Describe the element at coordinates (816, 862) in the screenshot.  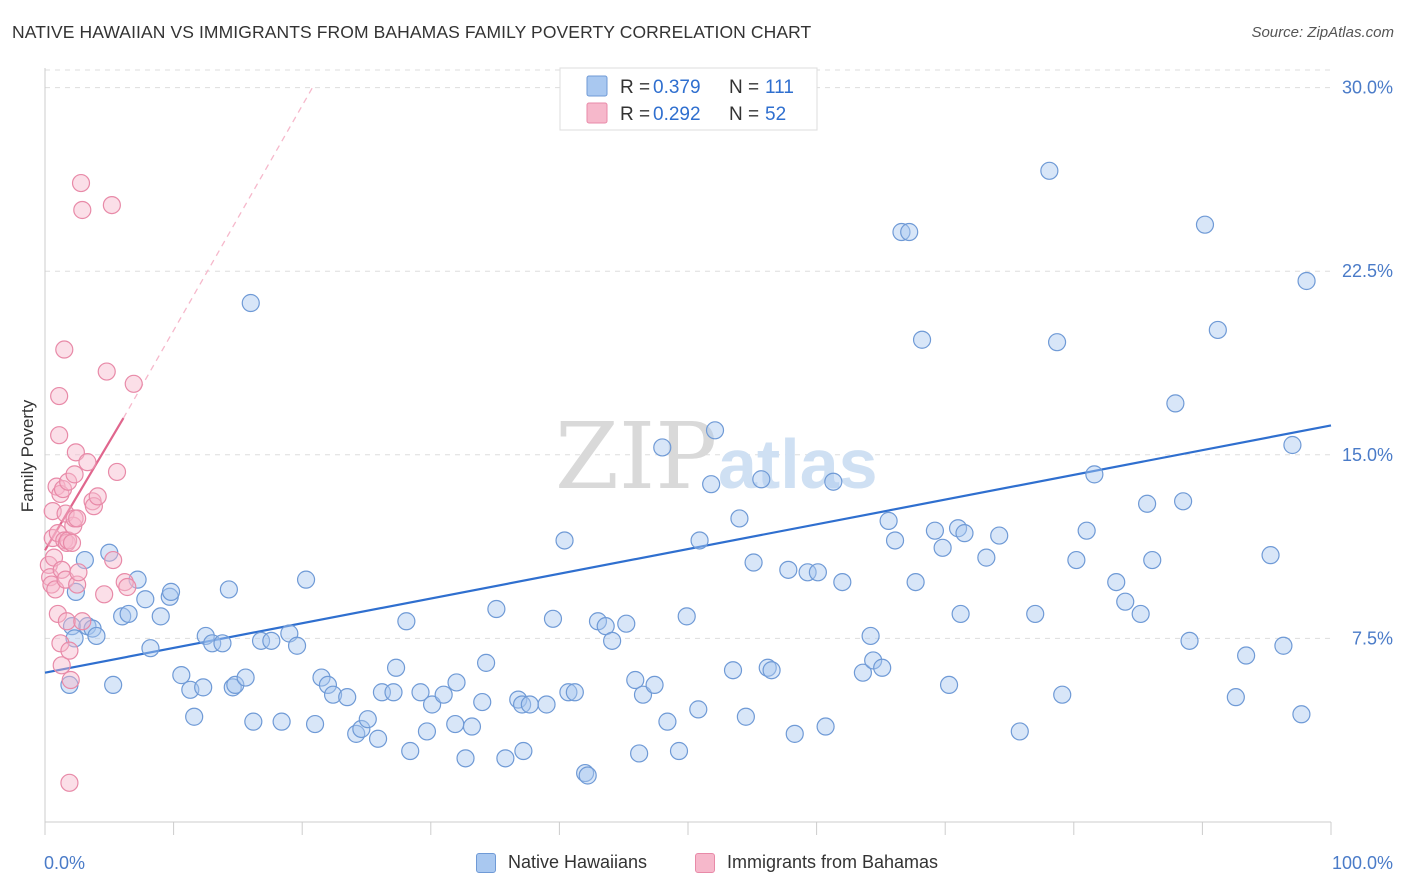
I see `legend-item-bahamas: Immigrants from Bahamas` at that location.